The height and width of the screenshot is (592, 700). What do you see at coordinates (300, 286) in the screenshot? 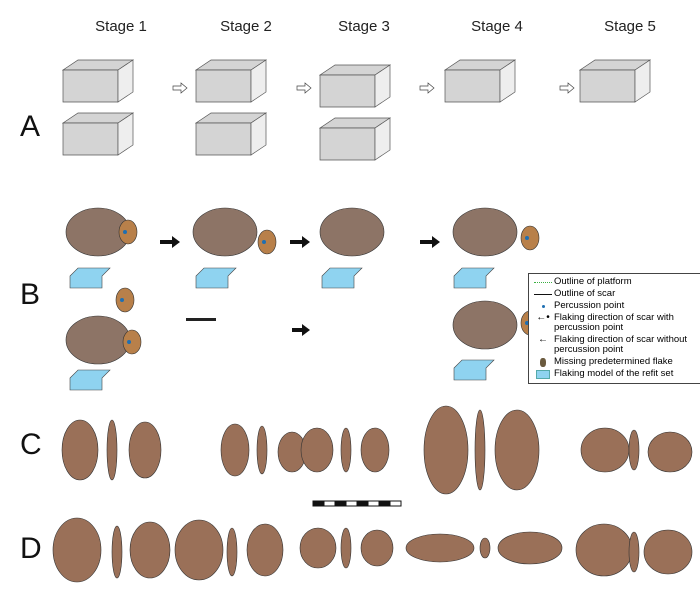
I see `arrows` at bounding box center [300, 286].